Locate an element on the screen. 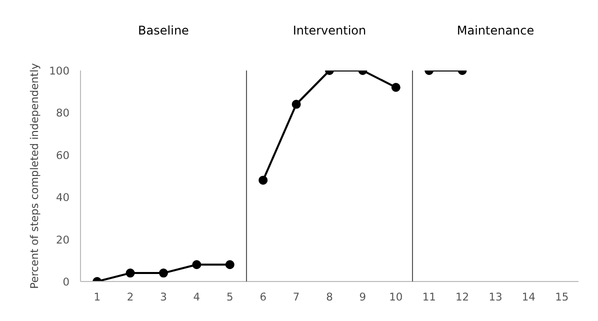 This screenshot has width=598, height=321. text: Baseline is located at coordinates (163, 31).